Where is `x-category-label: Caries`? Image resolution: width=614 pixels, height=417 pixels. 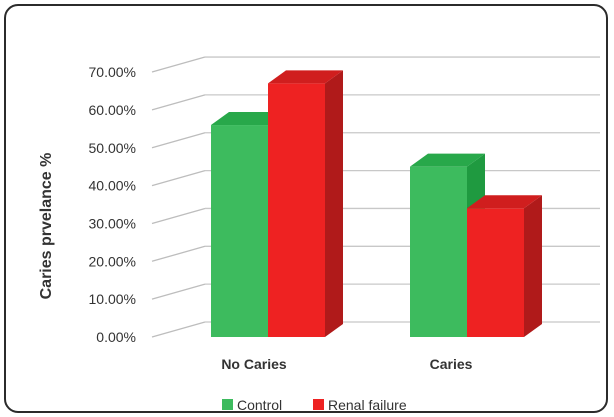 x-category-label: Caries is located at coordinates (451, 364).